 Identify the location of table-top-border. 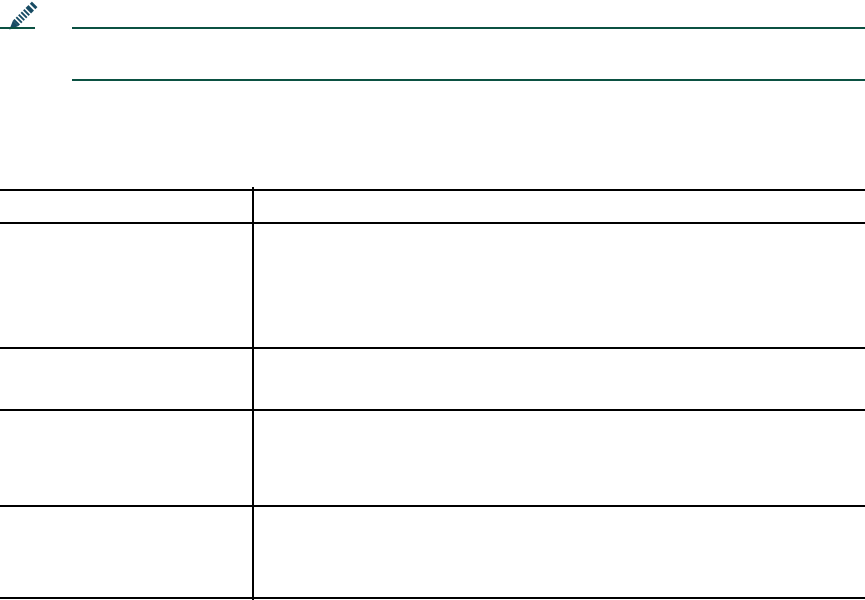
(432, 190).